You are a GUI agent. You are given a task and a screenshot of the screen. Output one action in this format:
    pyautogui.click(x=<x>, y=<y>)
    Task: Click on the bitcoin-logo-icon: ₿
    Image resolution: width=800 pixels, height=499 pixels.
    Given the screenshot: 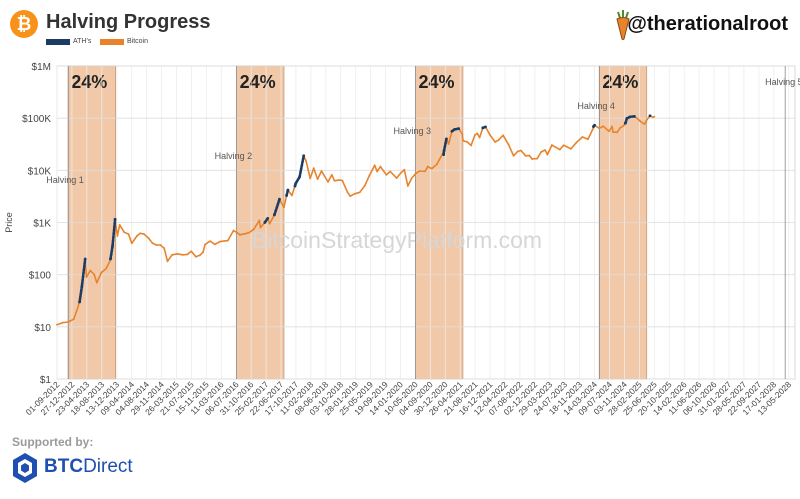 What is the action you would take?
    pyautogui.click(x=24, y=24)
    